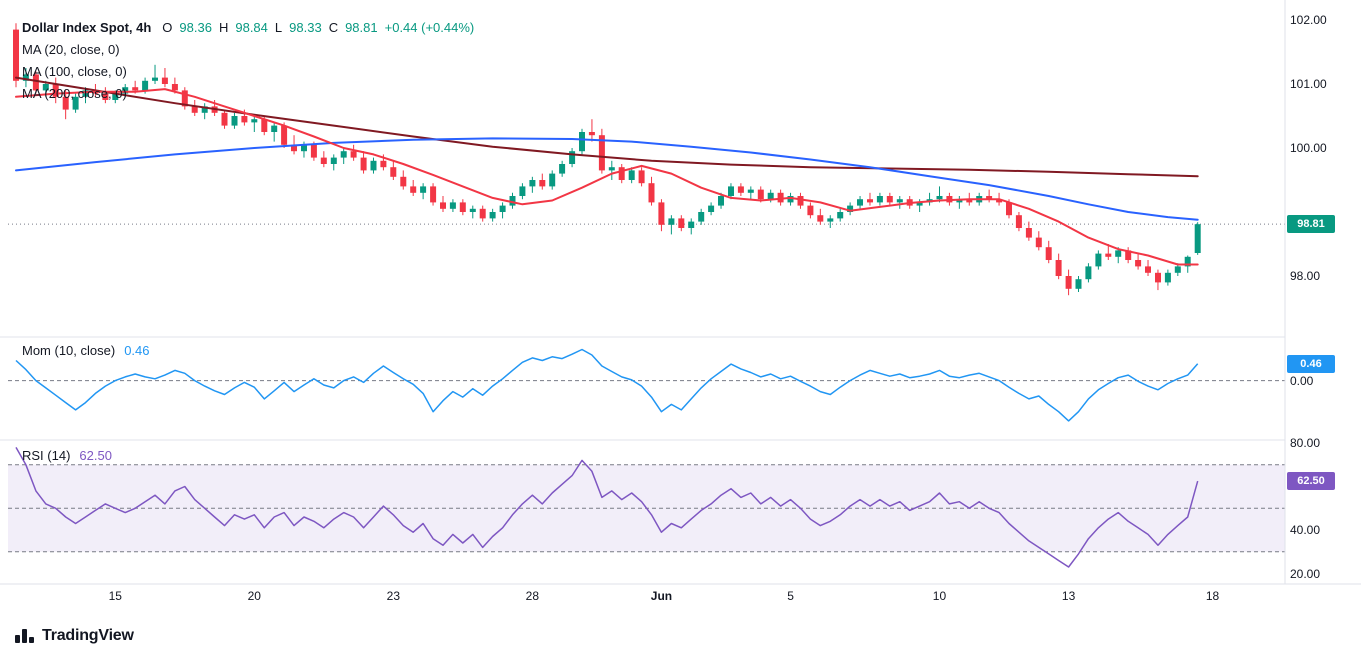 Image resolution: width=1361 pixels, height=659 pixels. Describe the element at coordinates (532, 596) in the screenshot. I see `time-axis-label: 28` at that location.